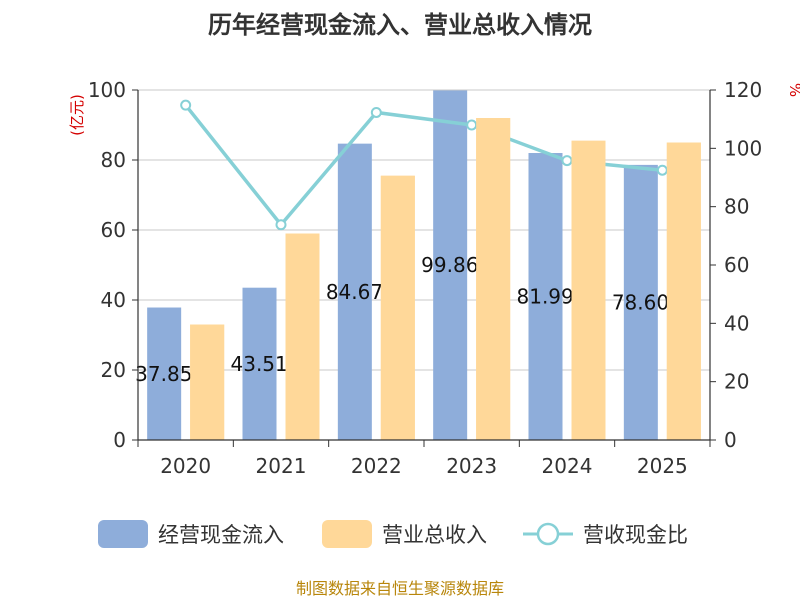 The height and width of the screenshot is (600, 800). What do you see at coordinates (113, 230) in the screenshot?
I see `left-tick-label: 60` at bounding box center [113, 230].